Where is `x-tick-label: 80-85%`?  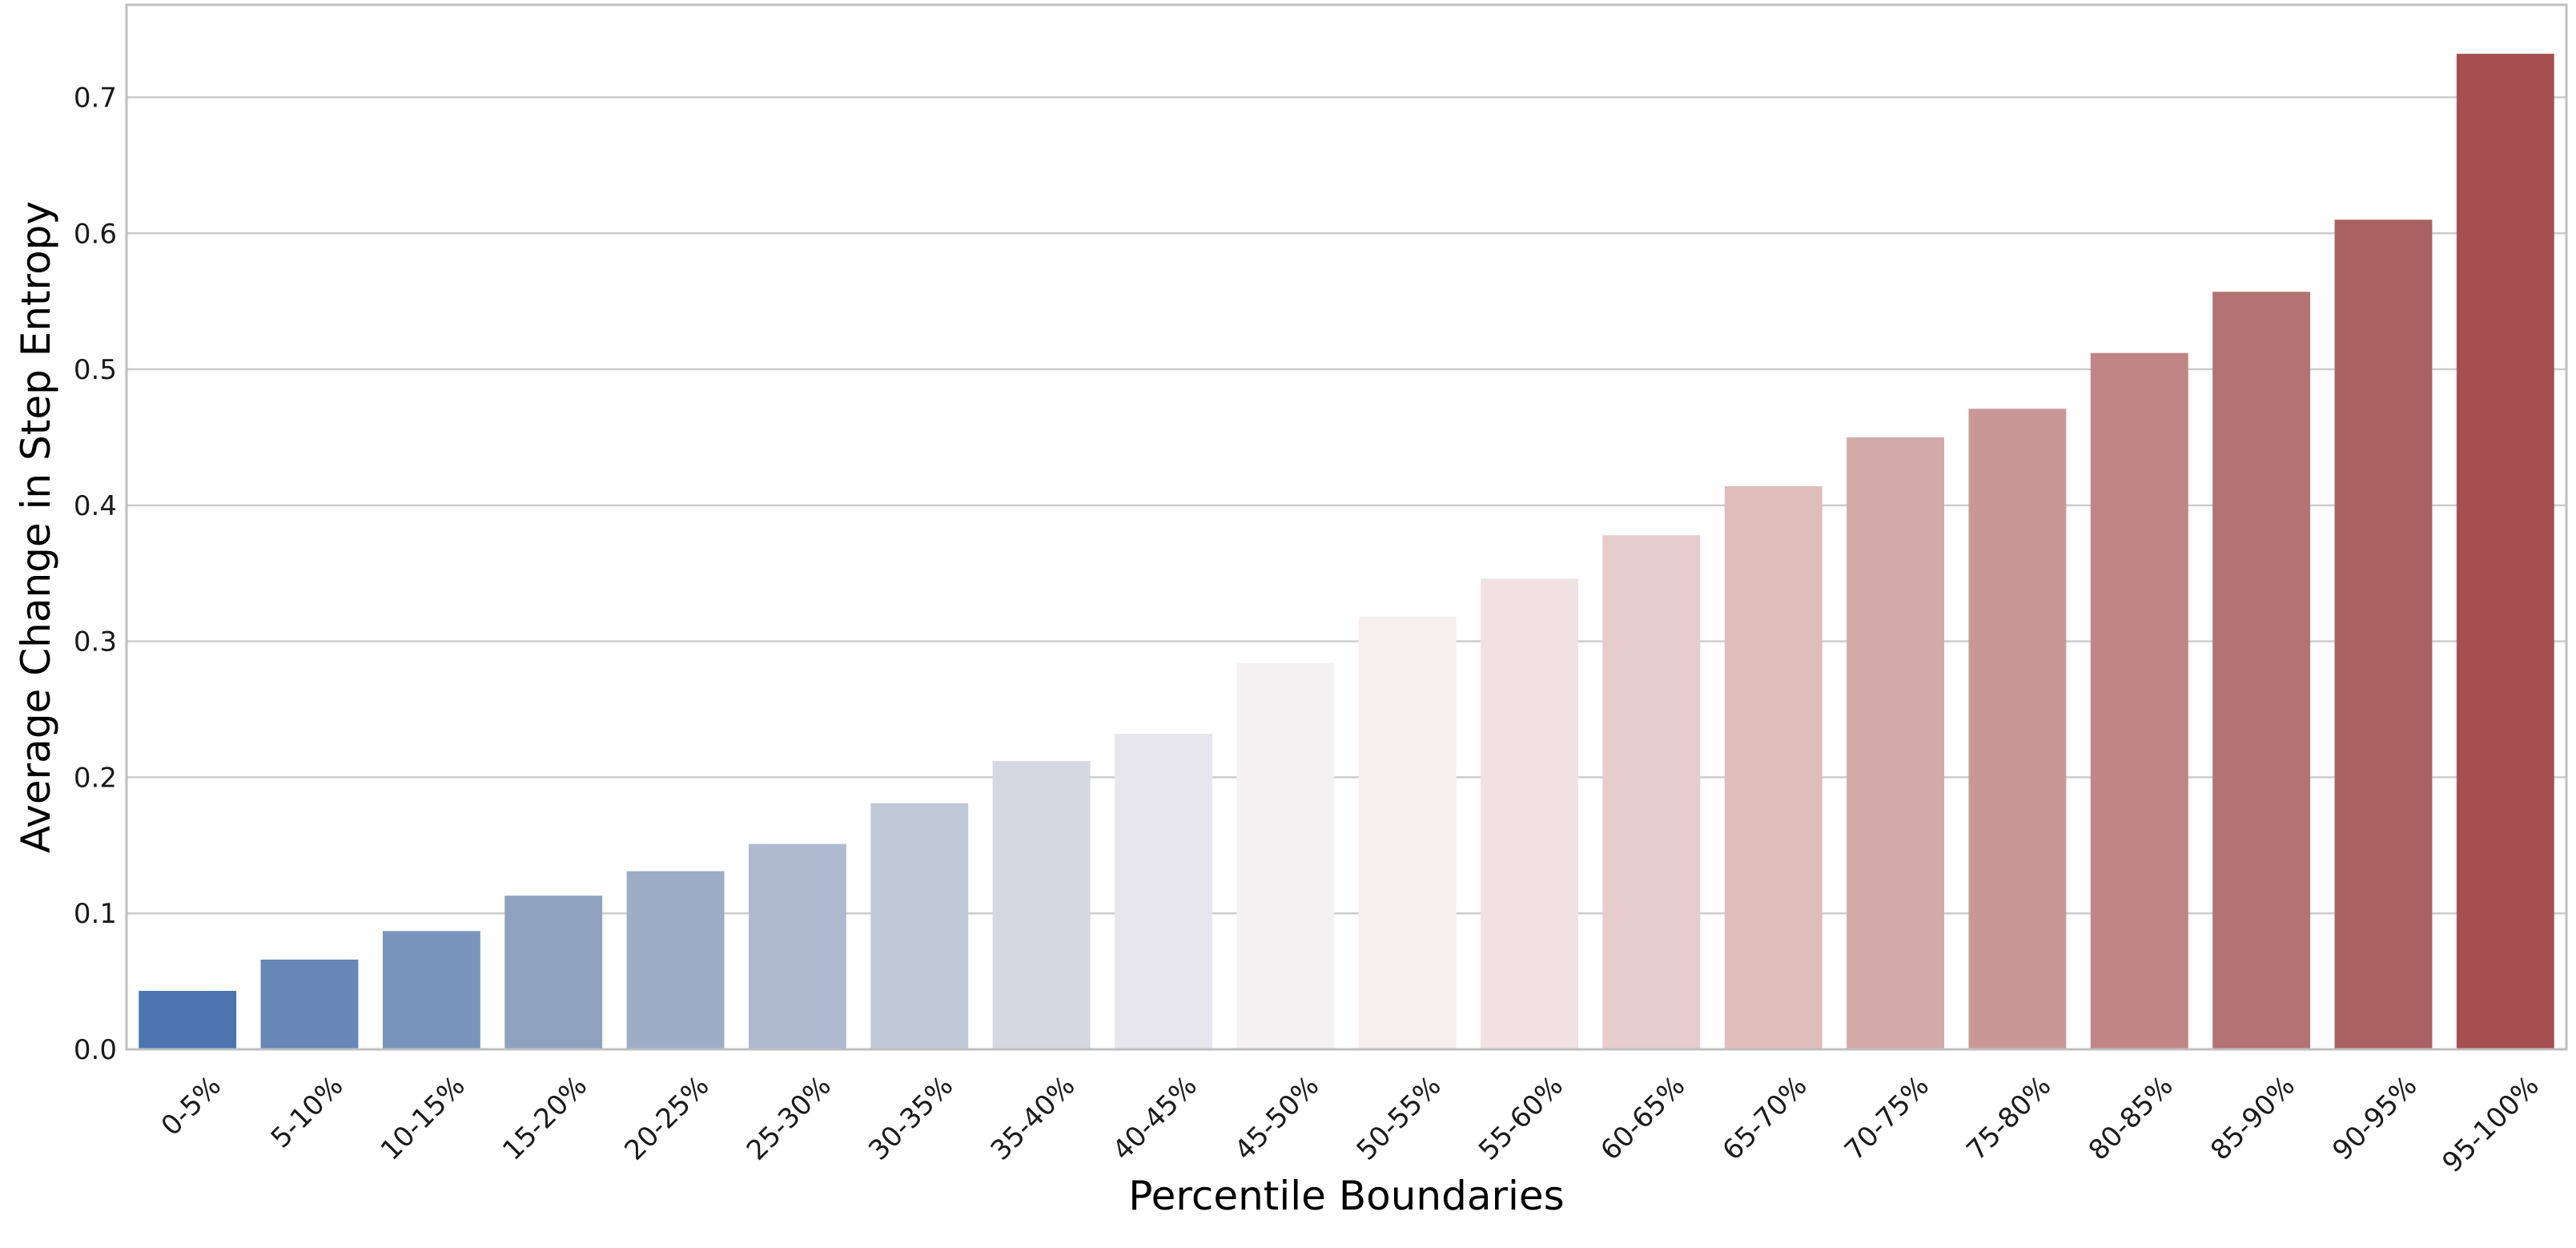 x-tick-label: 80-85% is located at coordinates (2131, 1118).